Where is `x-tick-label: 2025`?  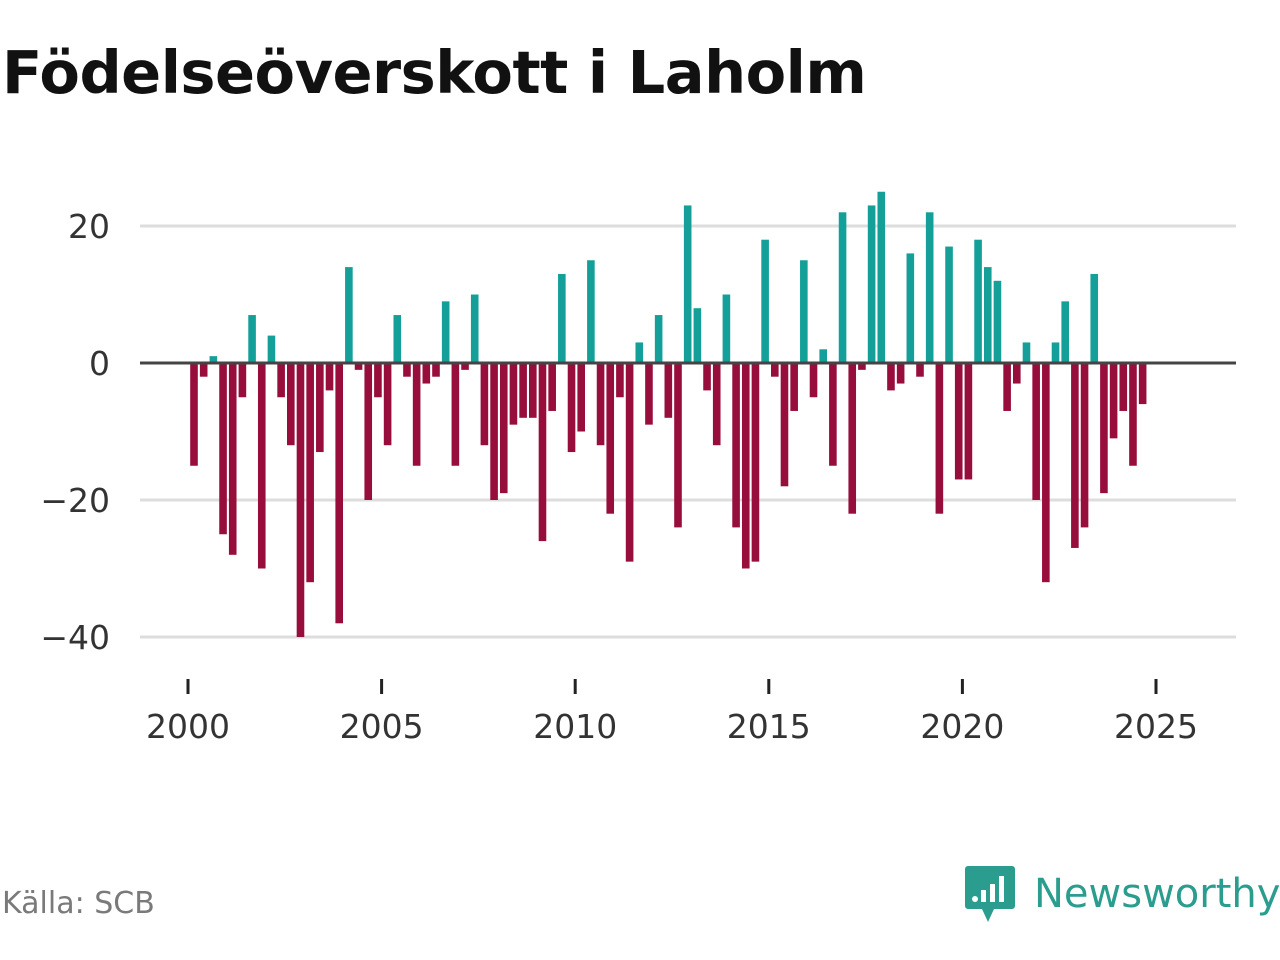 x-tick-label: 2025 is located at coordinates (1156, 726).